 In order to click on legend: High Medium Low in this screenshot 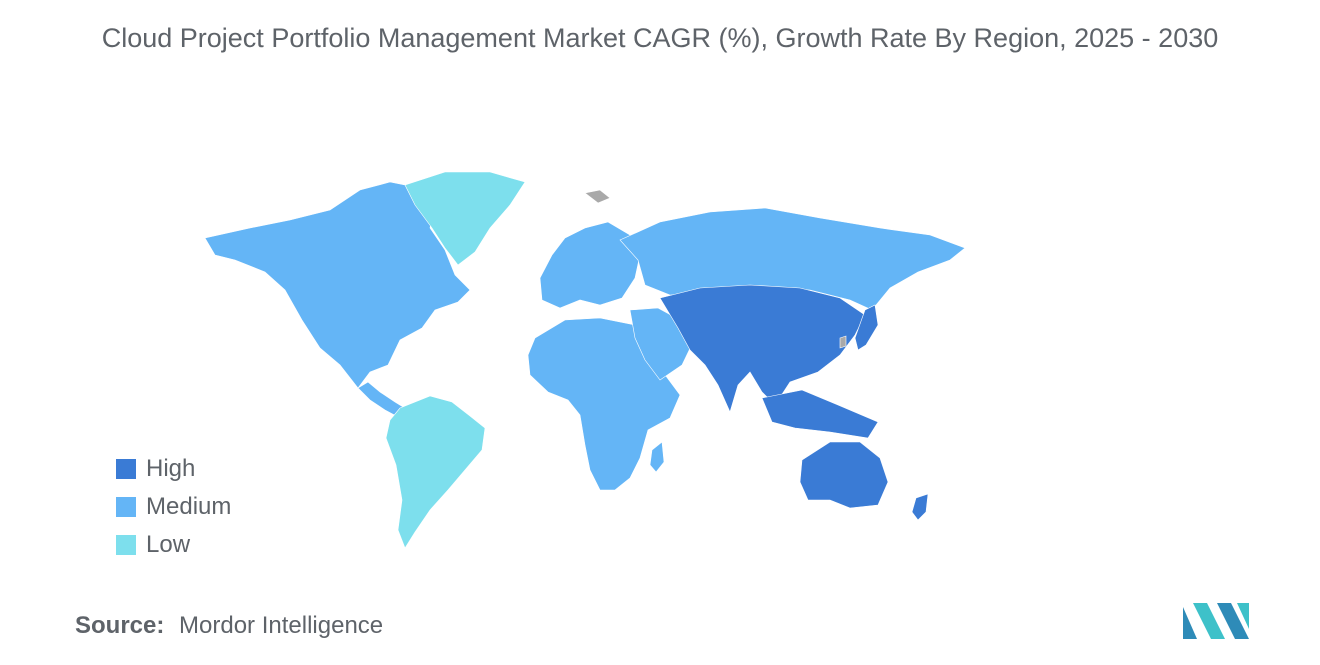, I will do `click(173, 507)`.